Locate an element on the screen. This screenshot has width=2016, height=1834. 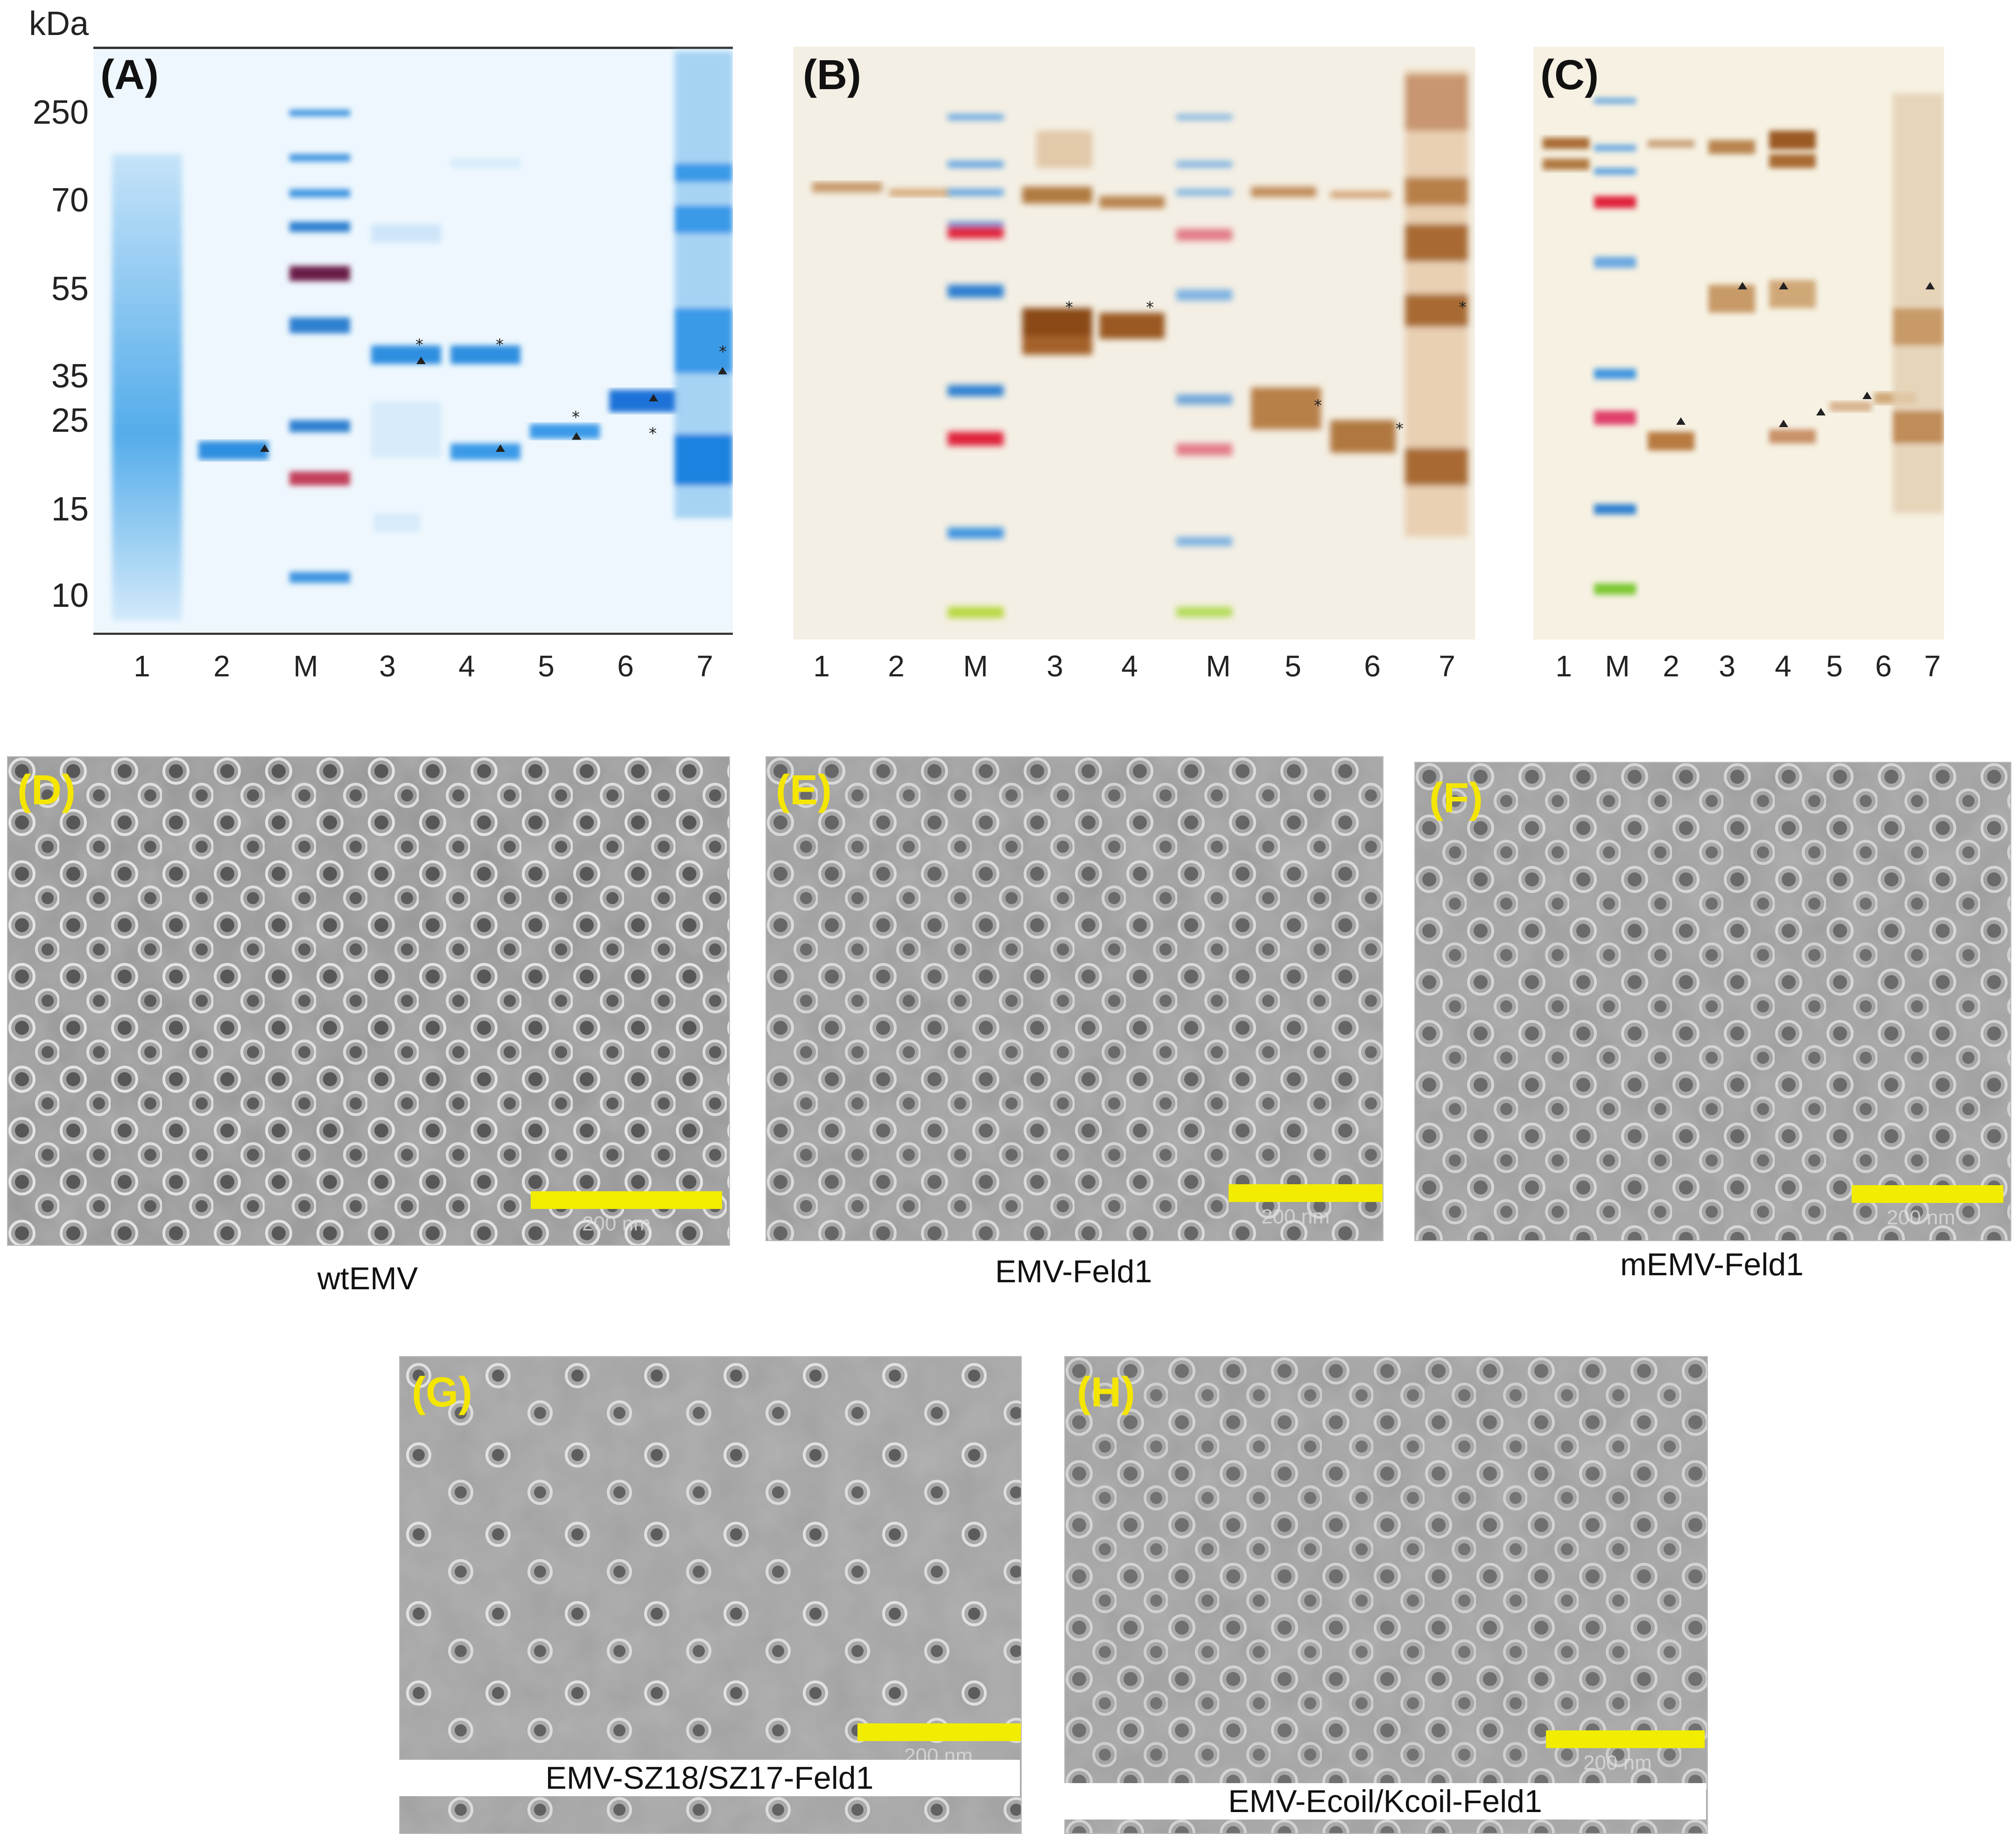
em-caption-f: mEMV-Feld1 is located at coordinates (1712, 1264).